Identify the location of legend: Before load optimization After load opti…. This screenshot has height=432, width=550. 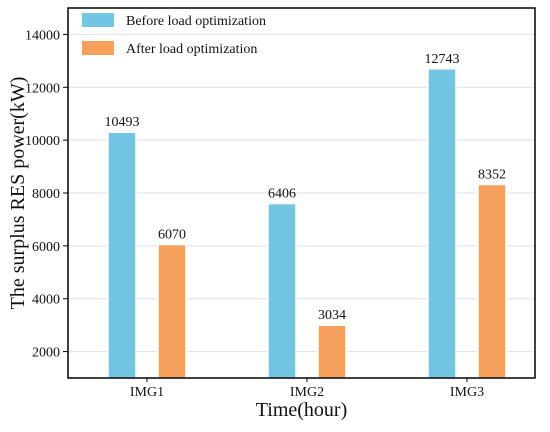
(174, 35).